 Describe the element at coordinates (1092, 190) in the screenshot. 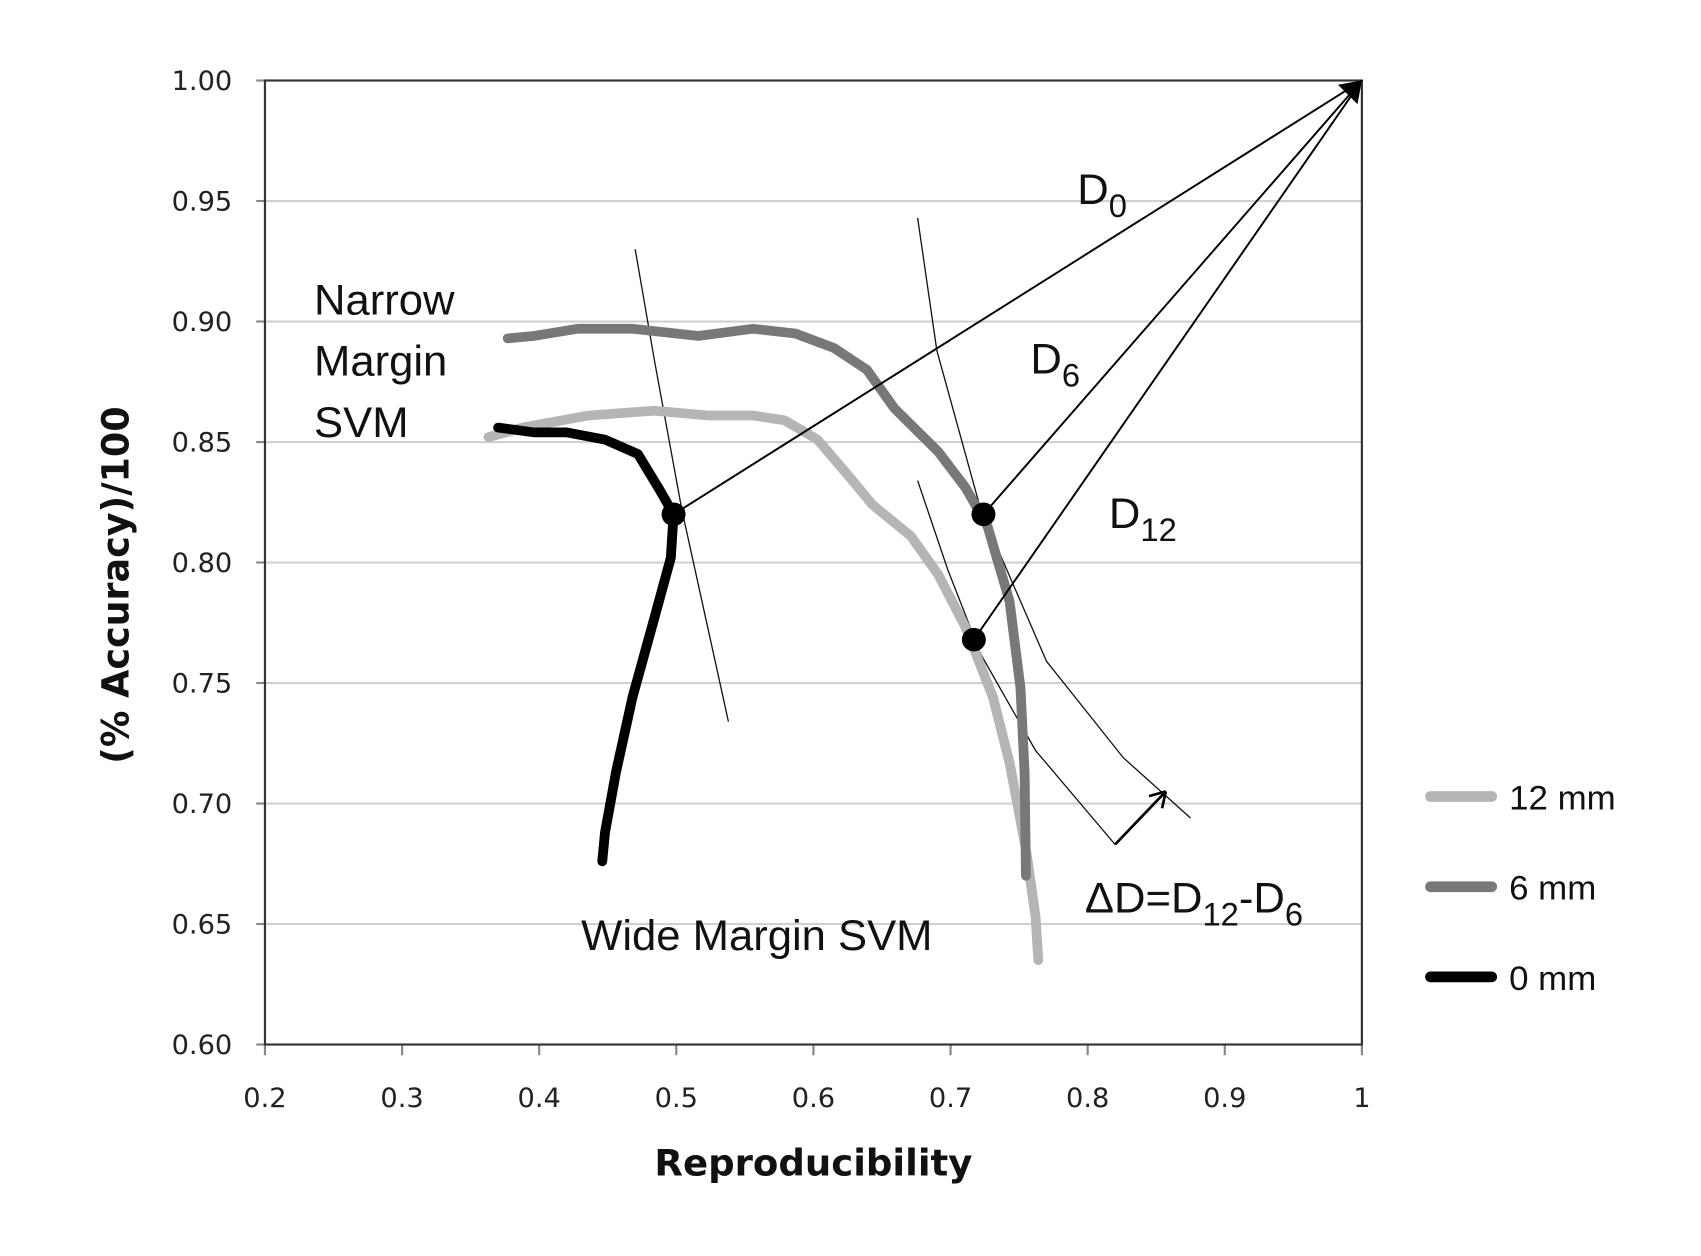

I see `label-d0-main: D` at that location.